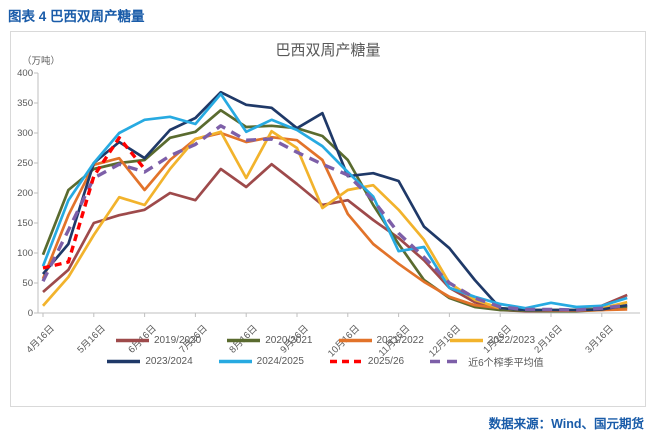  Describe the element at coordinates (25, 73) in the screenshot. I see `y-tick-label: 400` at that location.